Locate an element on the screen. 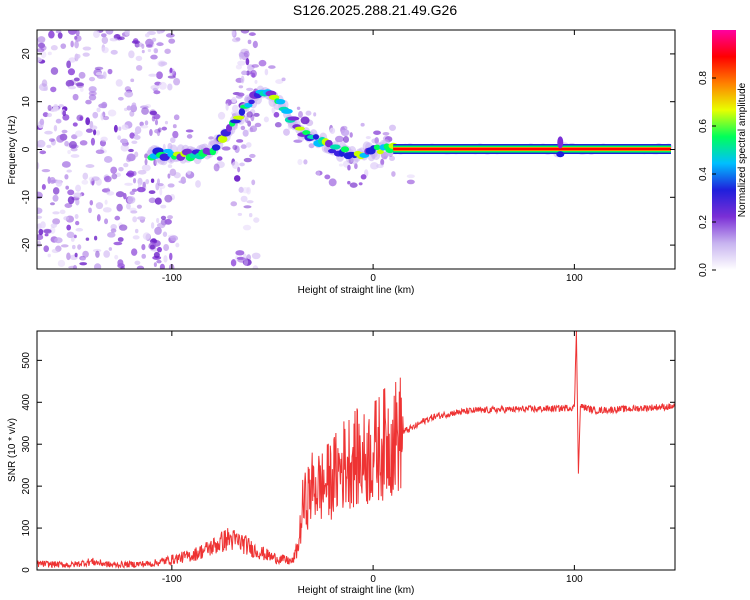  spectrogram-x-tick-label: 100 is located at coordinates (574, 278).